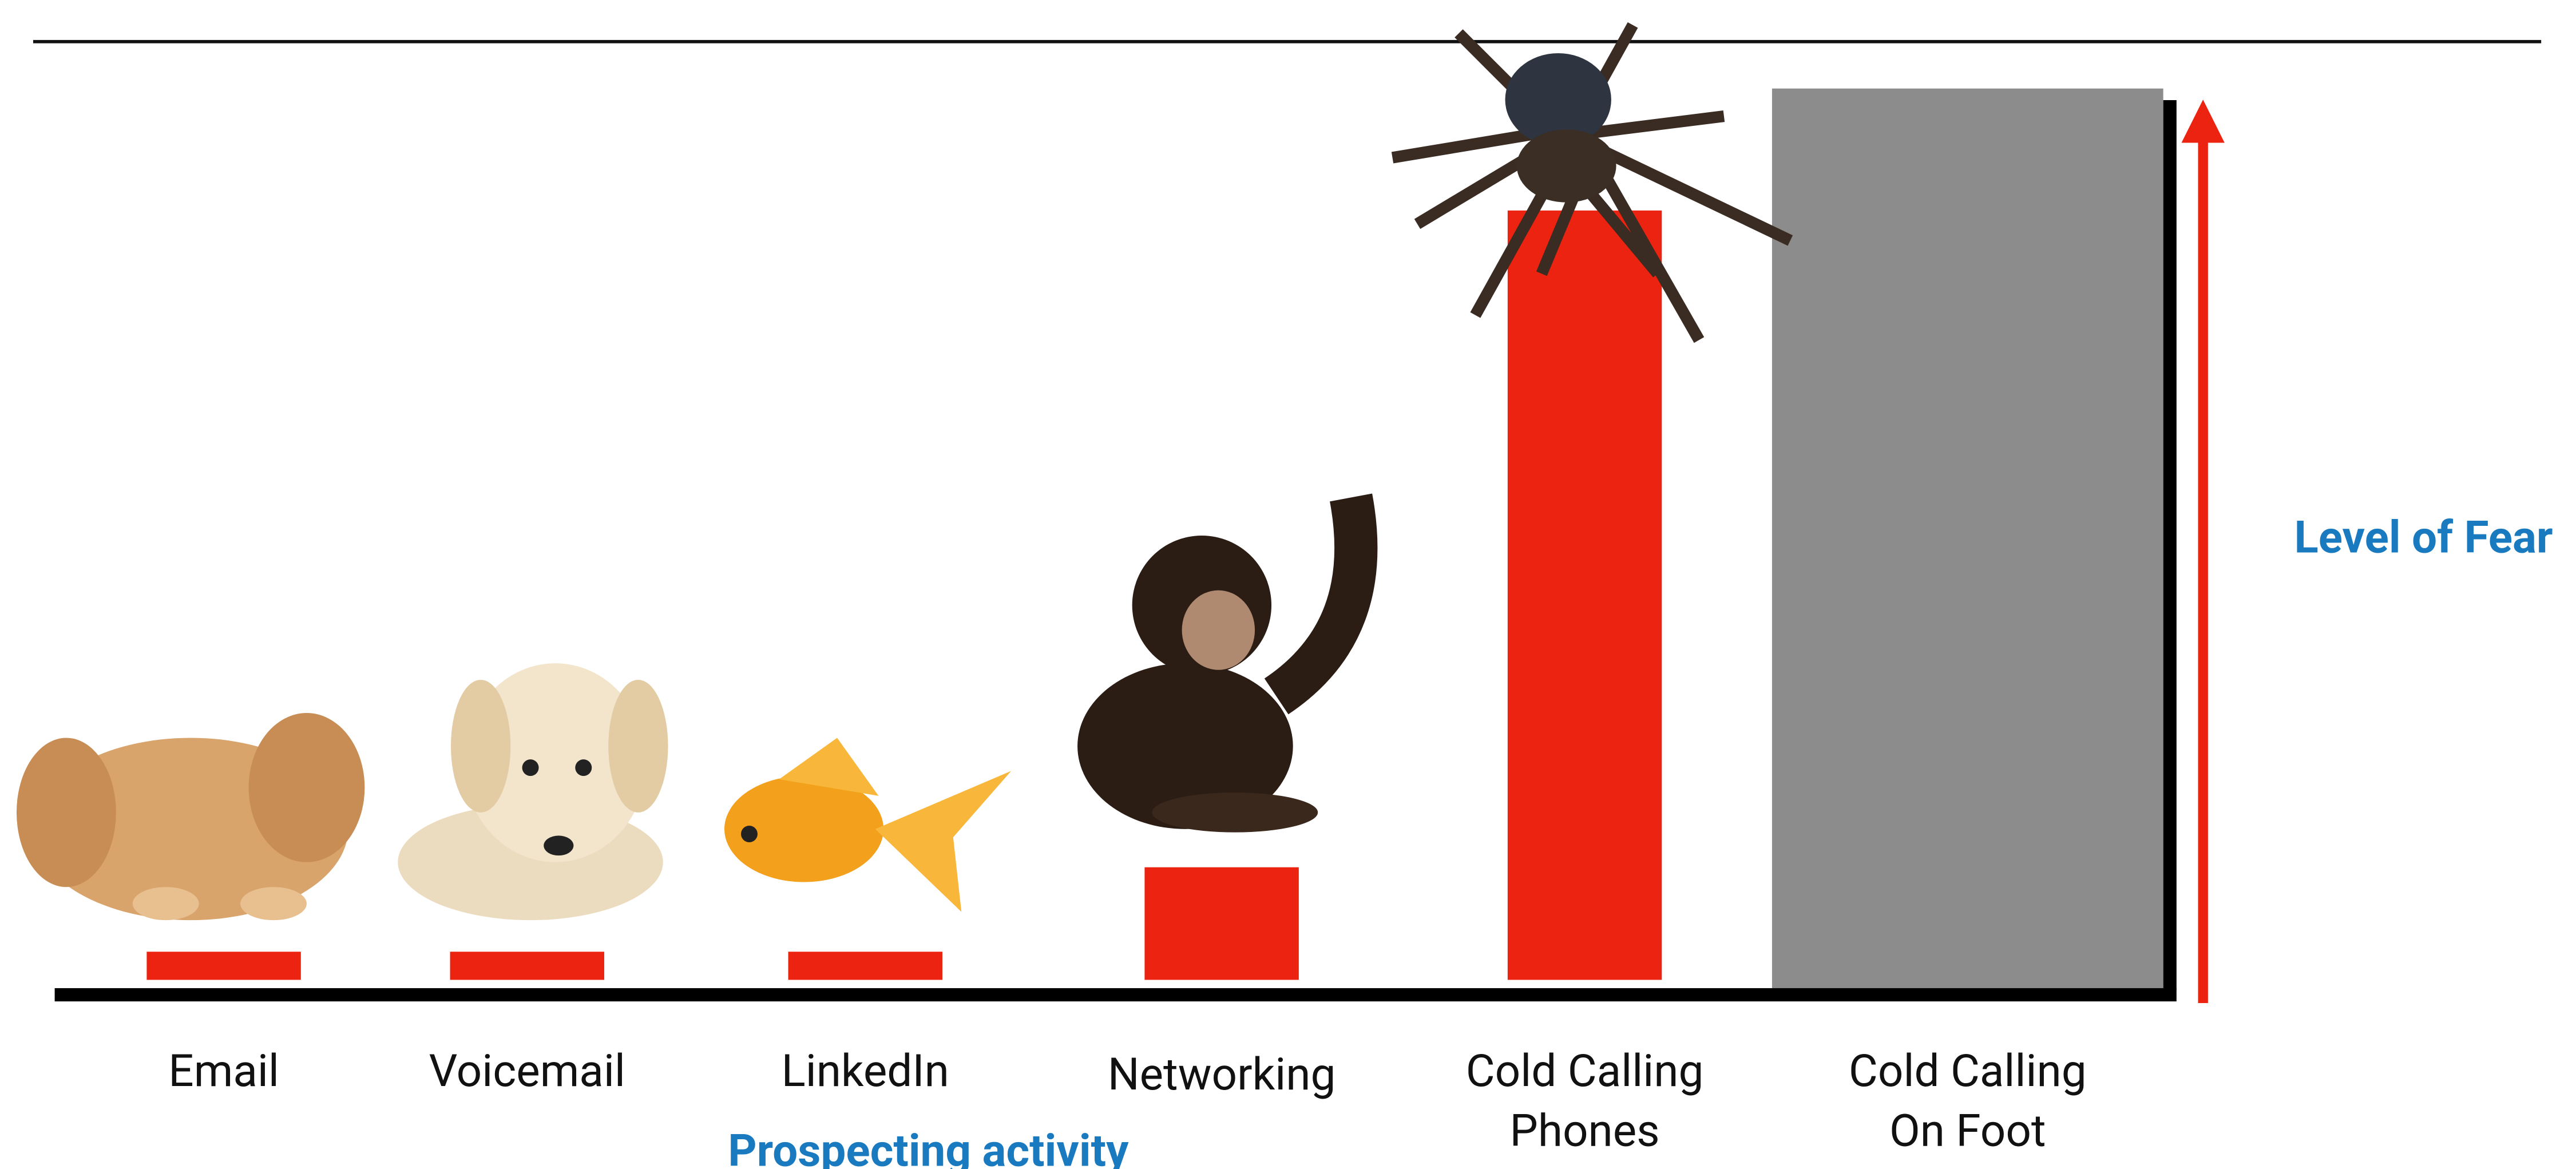 The width and height of the screenshot is (2576, 1169). I want to click on x-axis-title: Prospecting activity, so click(929, 1146).